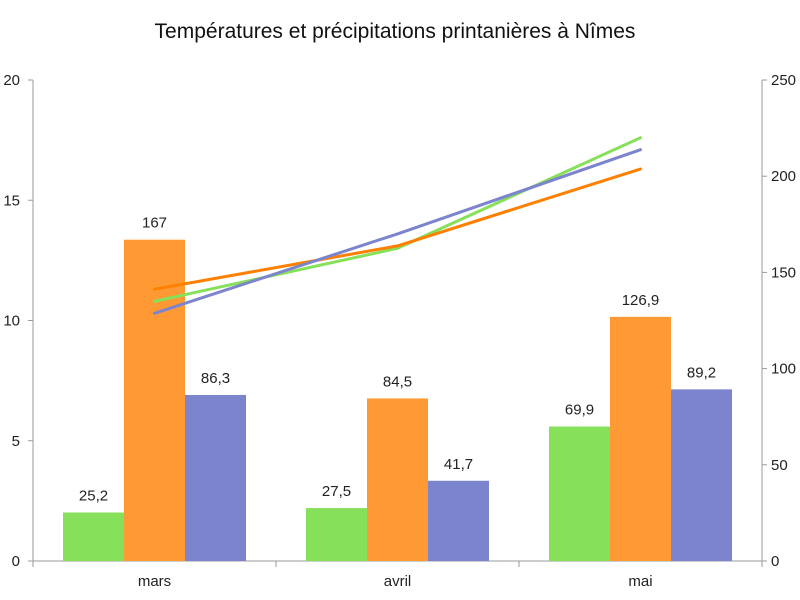 This screenshot has width=800, height=600. Describe the element at coordinates (783, 80) in the screenshot. I see `y-right-tick-label: 250` at that location.